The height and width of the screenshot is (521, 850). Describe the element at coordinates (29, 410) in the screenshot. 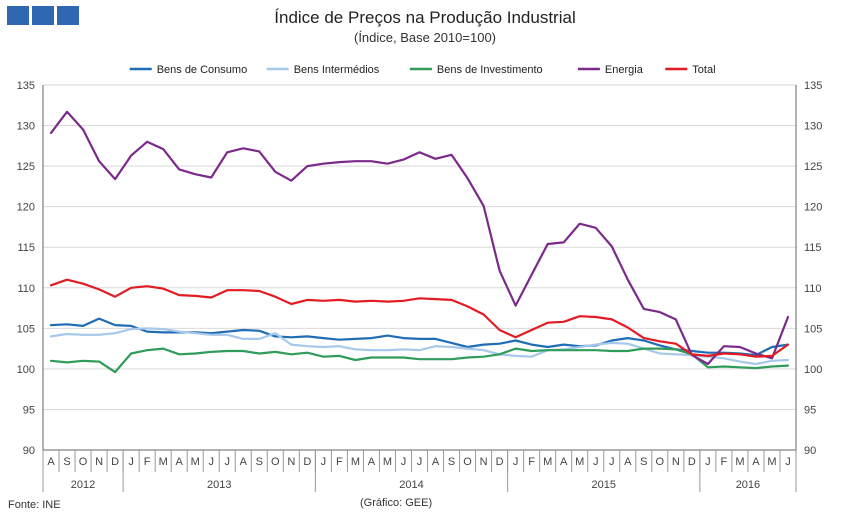

I see `y-tick-left: 95` at that location.